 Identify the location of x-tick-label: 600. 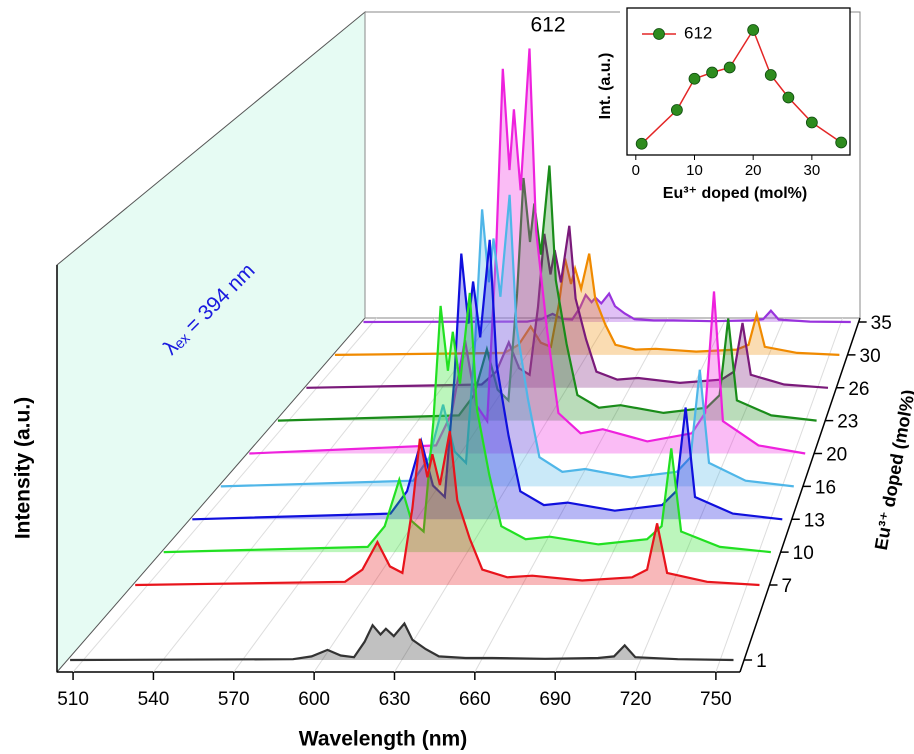
(314, 699).